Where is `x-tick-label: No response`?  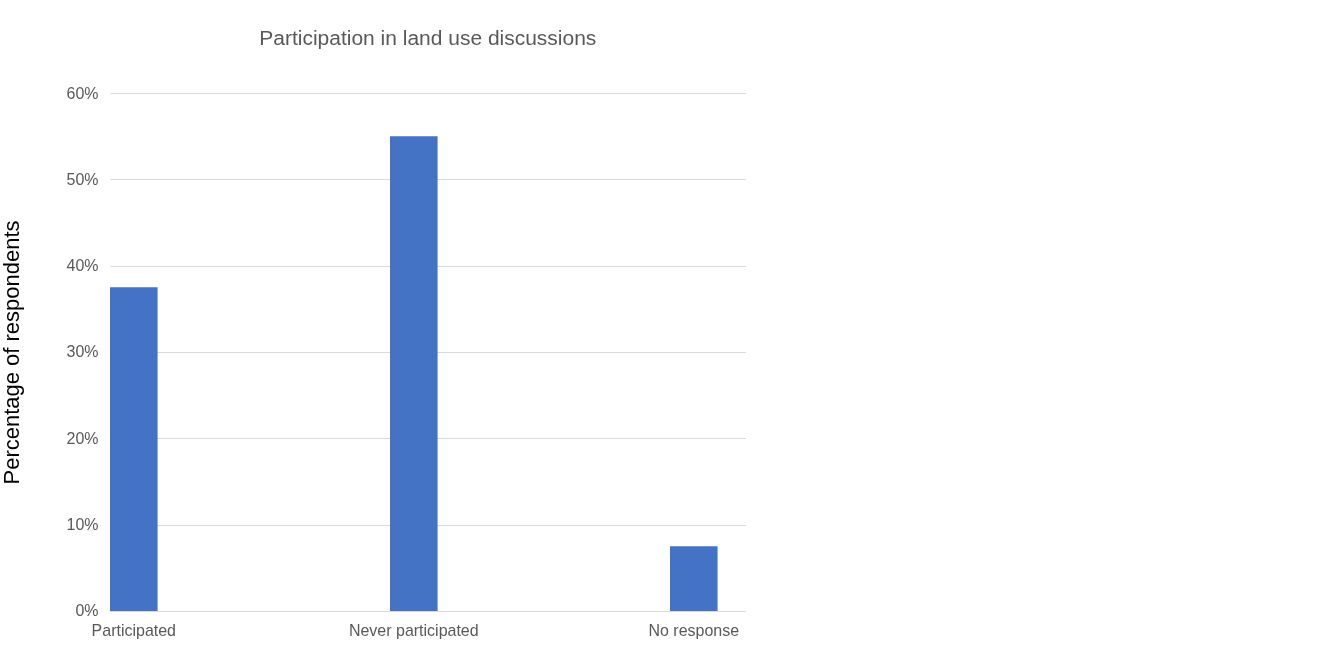
x-tick-label: No response is located at coordinates (694, 631).